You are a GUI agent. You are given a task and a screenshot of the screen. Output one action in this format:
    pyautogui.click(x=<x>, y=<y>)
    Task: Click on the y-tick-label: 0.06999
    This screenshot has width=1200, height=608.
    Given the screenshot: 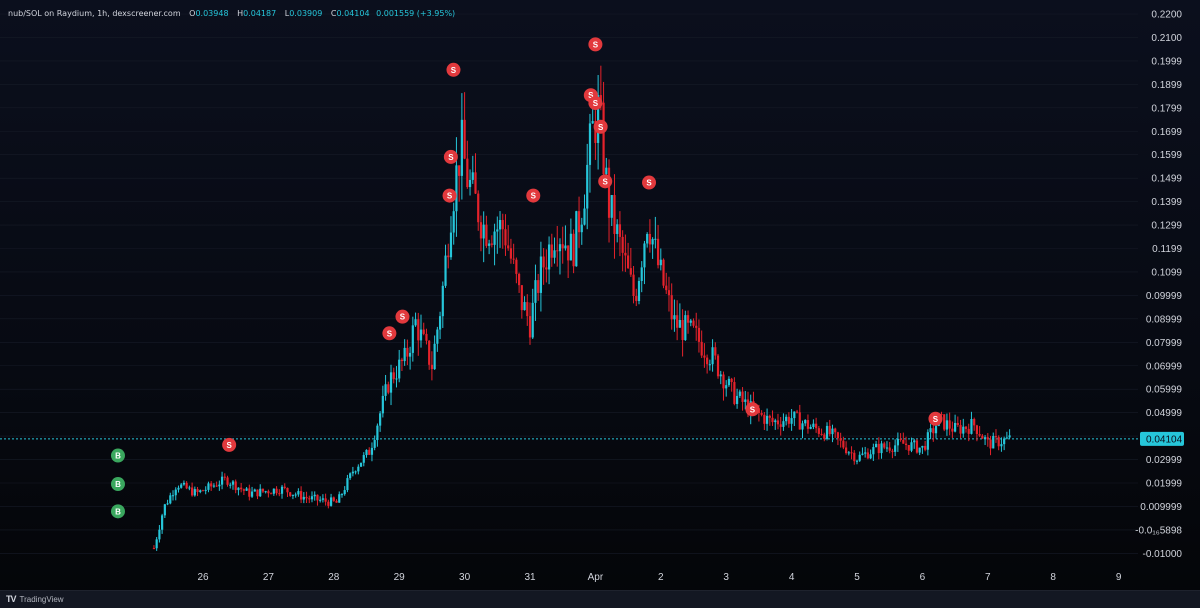 What is the action you would take?
    pyautogui.click(x=1164, y=366)
    